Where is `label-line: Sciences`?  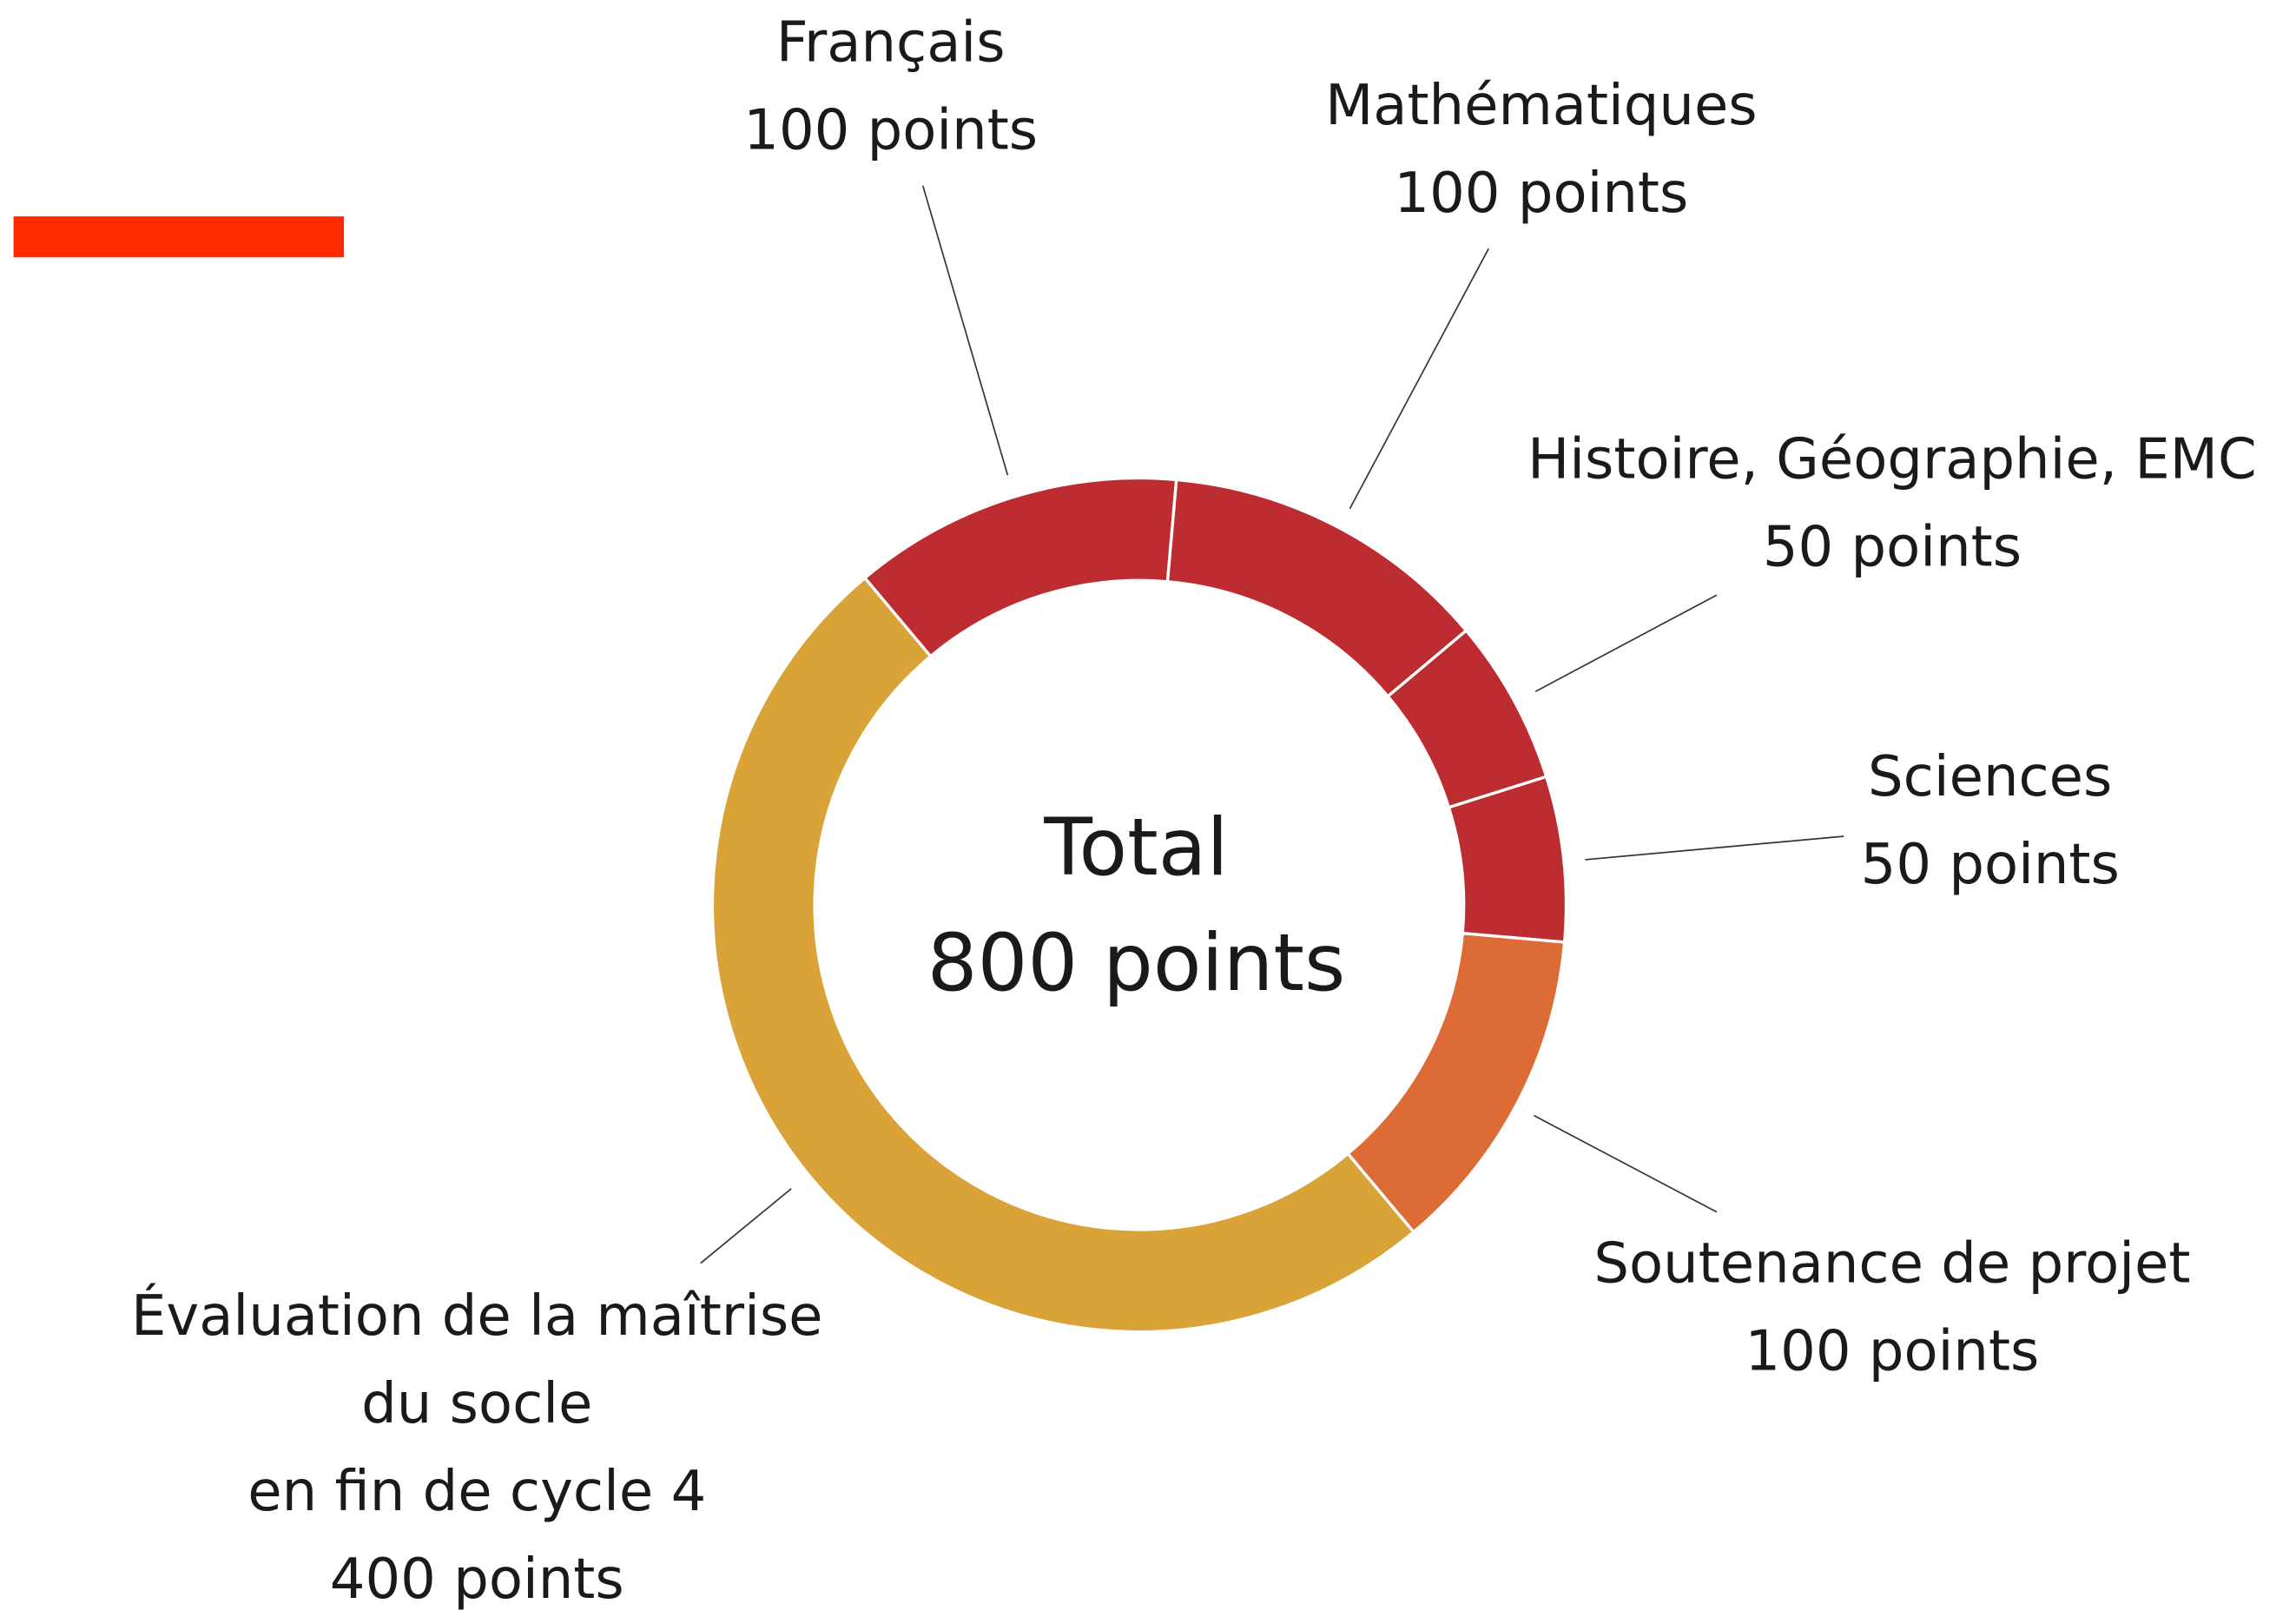 label-line: Sciences is located at coordinates (1990, 777).